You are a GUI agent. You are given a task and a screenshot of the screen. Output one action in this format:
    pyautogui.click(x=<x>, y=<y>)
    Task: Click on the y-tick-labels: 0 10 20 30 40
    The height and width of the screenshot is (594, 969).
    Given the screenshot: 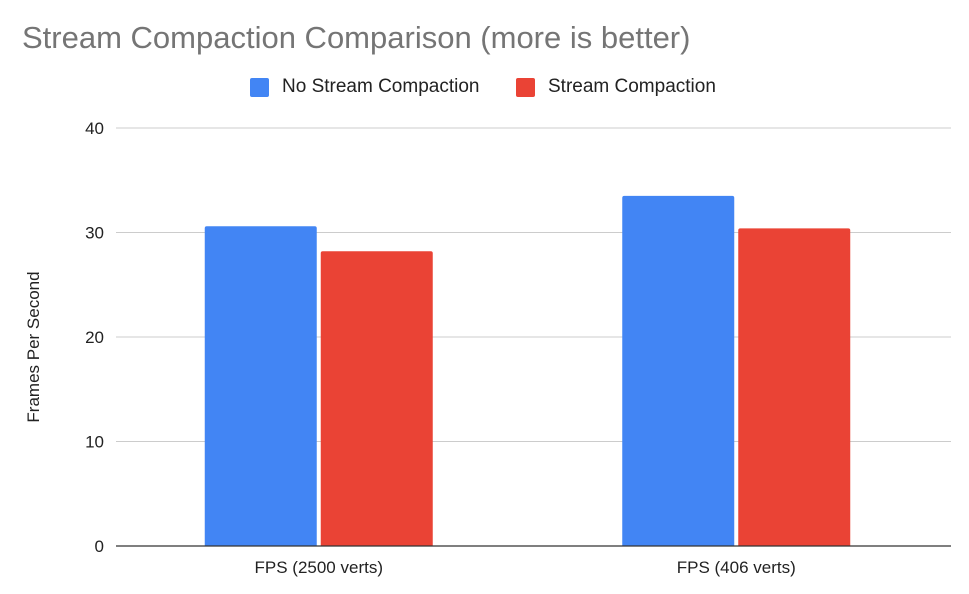 What is the action you would take?
    pyautogui.click(x=94, y=337)
    